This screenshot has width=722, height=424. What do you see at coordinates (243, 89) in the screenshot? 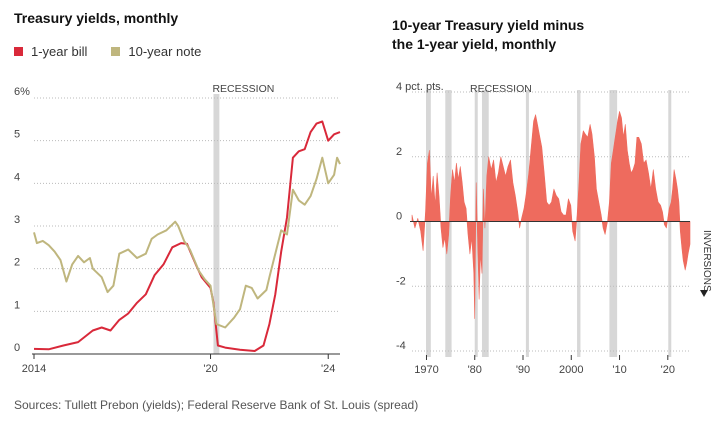
I see `left-recession-label: RECESSION` at bounding box center [243, 89].